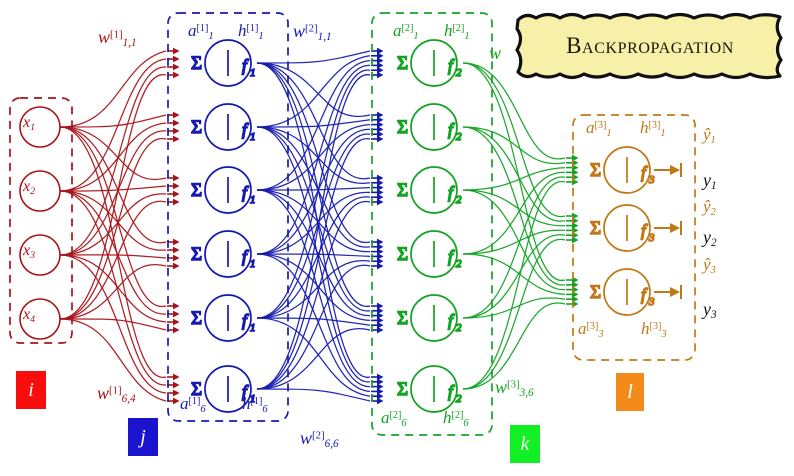  I want to click on input-node-label-2: x2, so click(29, 187).